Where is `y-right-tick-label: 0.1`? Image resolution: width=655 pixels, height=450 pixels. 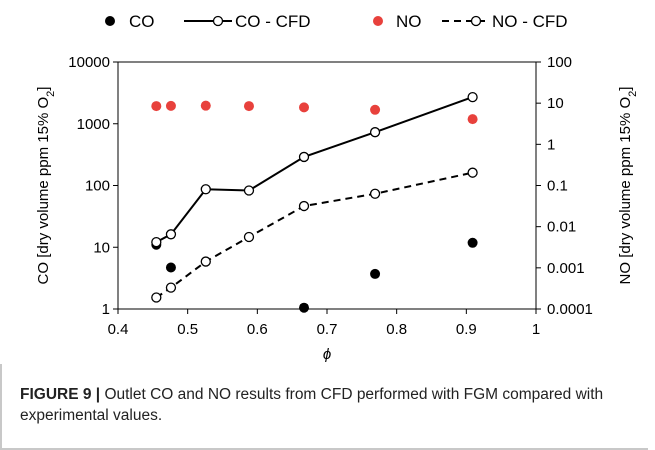
y-right-tick-label: 0.1 is located at coordinates (557, 186).